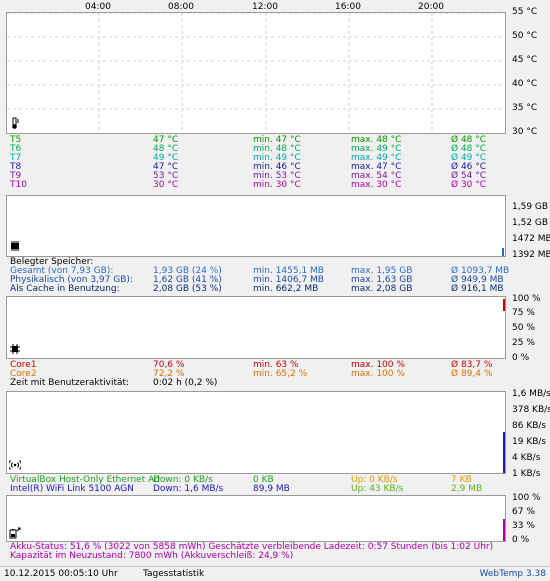 This screenshot has height=581, width=550. I want to click on memory-chart, so click(256, 226).